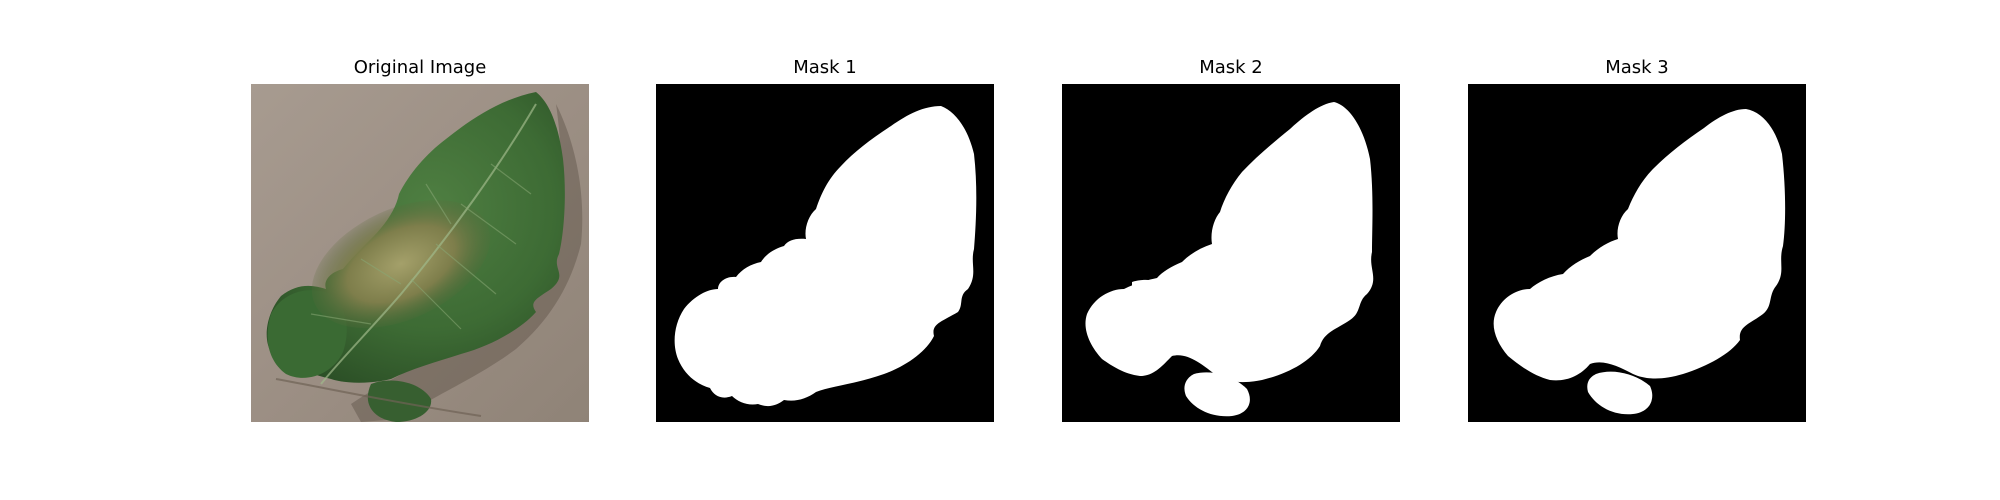 This screenshot has height=500, width=2000. I want to click on original-image-panel, so click(420, 253).